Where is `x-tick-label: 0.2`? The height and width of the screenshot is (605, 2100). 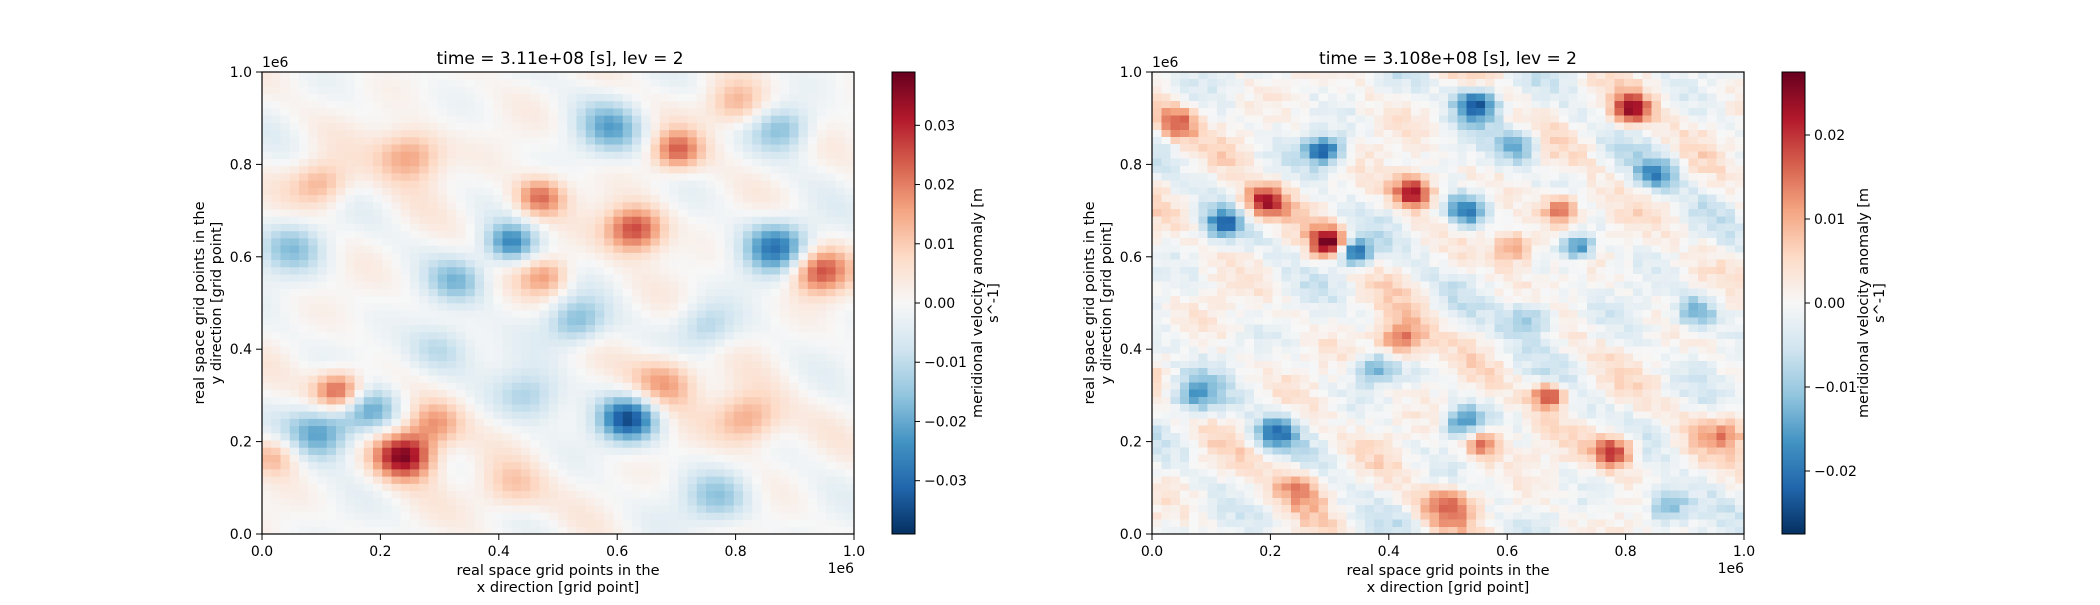 x-tick-label: 0.2 is located at coordinates (380, 552).